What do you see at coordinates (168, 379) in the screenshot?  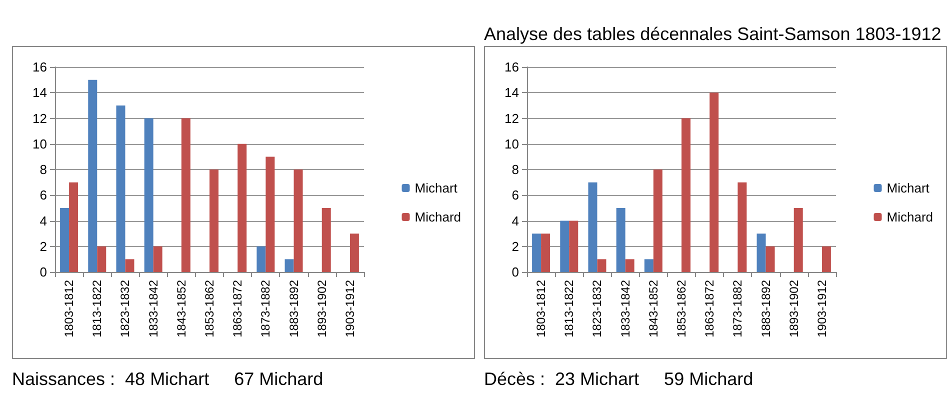 I see `text: Naissances : 48 Michart 67 Michard` at bounding box center [168, 379].